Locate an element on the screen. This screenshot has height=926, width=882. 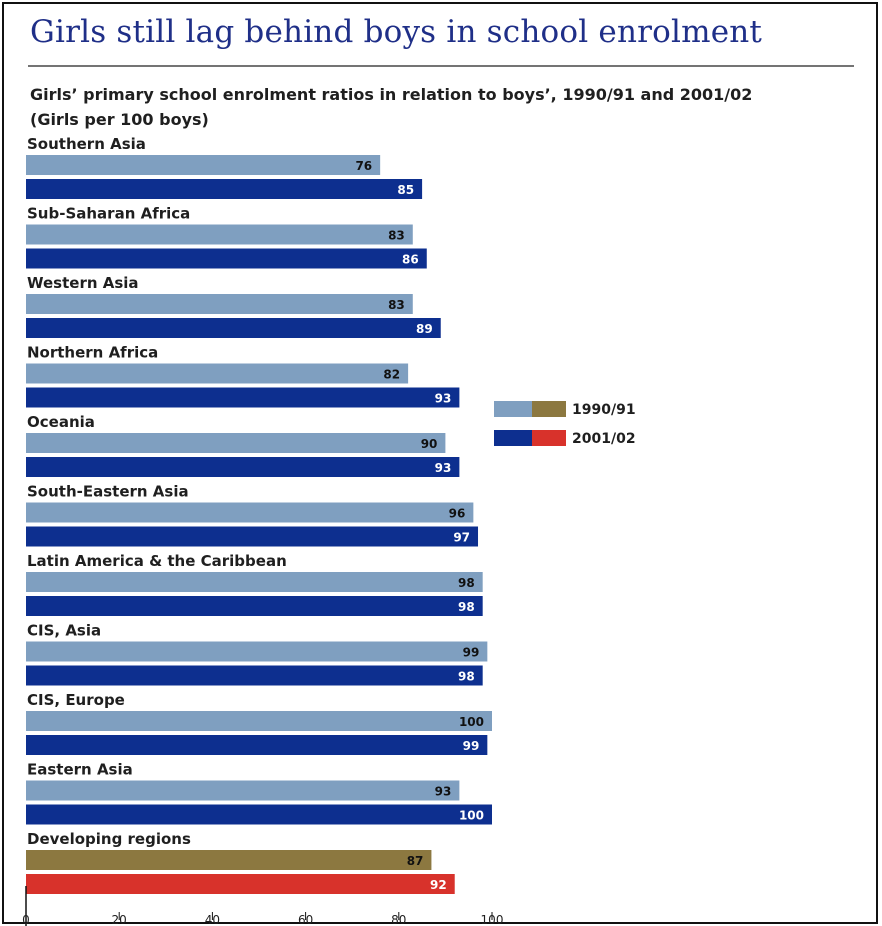
legend-swatch-2001-blue is located at coordinates (513, 438).